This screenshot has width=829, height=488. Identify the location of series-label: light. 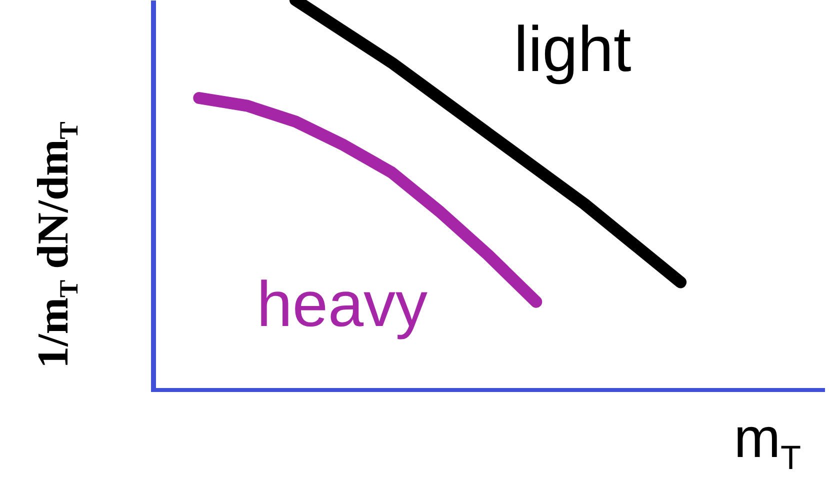
(573, 49).